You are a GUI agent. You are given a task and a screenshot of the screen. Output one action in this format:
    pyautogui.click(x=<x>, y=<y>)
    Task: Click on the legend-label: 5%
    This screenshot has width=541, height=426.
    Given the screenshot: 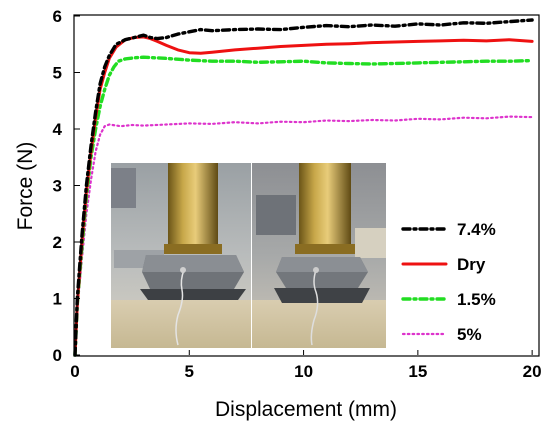 What is the action you would take?
    pyautogui.click(x=469, y=334)
    